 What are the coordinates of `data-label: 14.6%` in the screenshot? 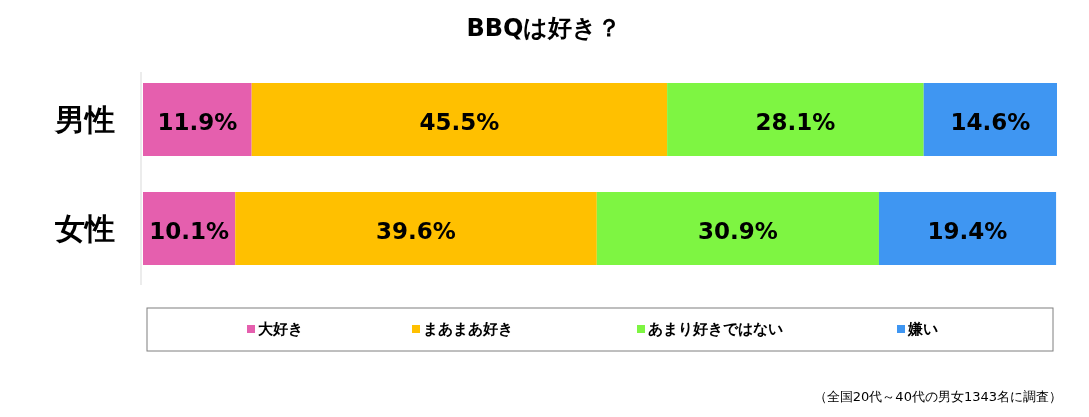 It's located at (990, 121).